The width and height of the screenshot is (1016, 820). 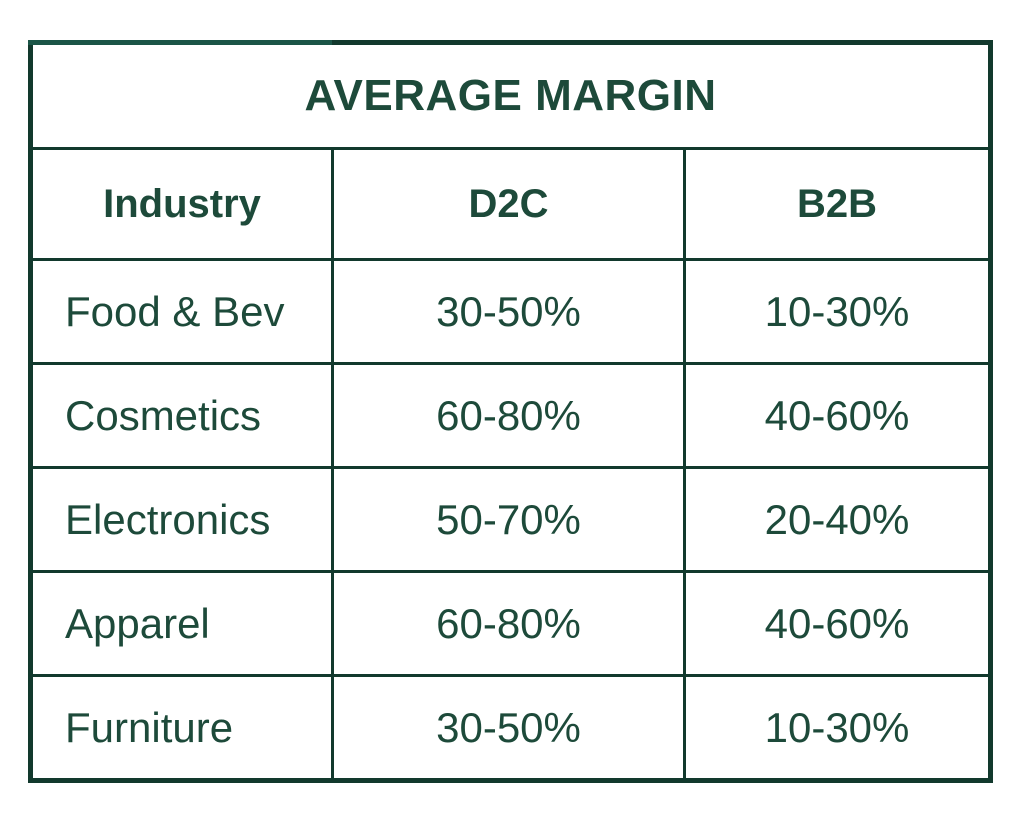 I want to click on cell-d2c: 50-70%, so click(x=508, y=519).